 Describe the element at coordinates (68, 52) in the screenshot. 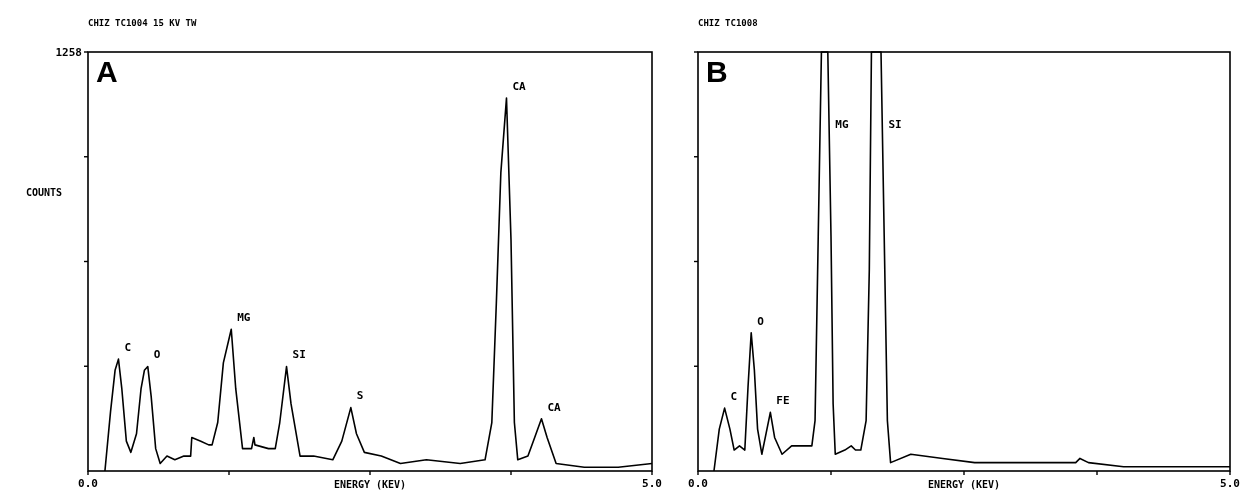

I see `text: 1258` at that location.